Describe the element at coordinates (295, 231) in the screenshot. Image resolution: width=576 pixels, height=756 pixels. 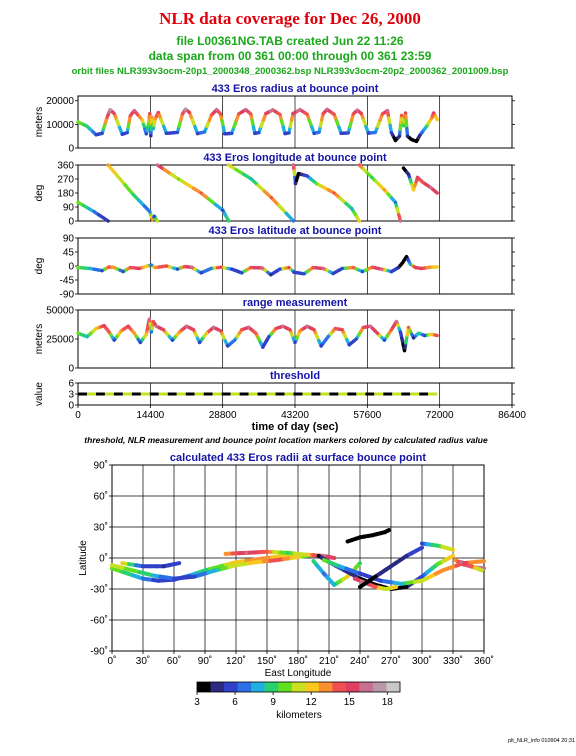
I see `plot-title: 433 Eros latitude at bounce point` at that location.